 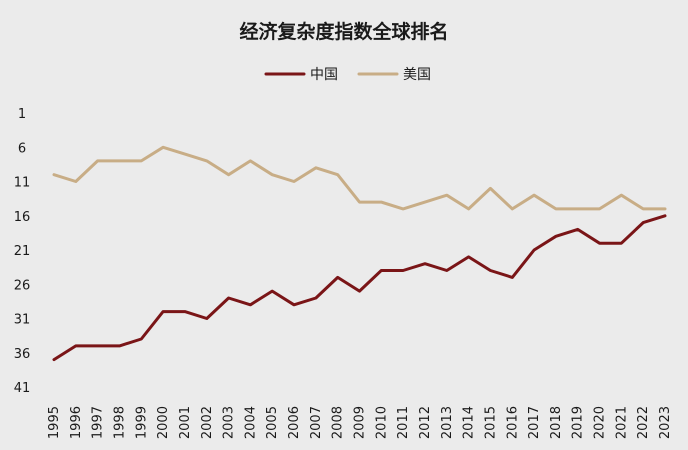 I want to click on y-tick-label: 21, so click(x=22, y=251).